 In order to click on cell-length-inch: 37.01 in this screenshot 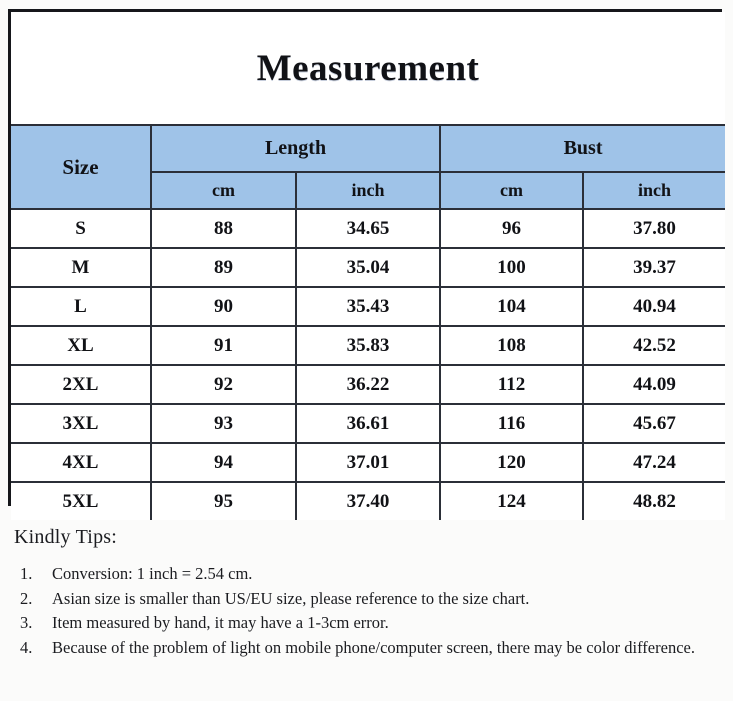, I will do `click(368, 462)`.